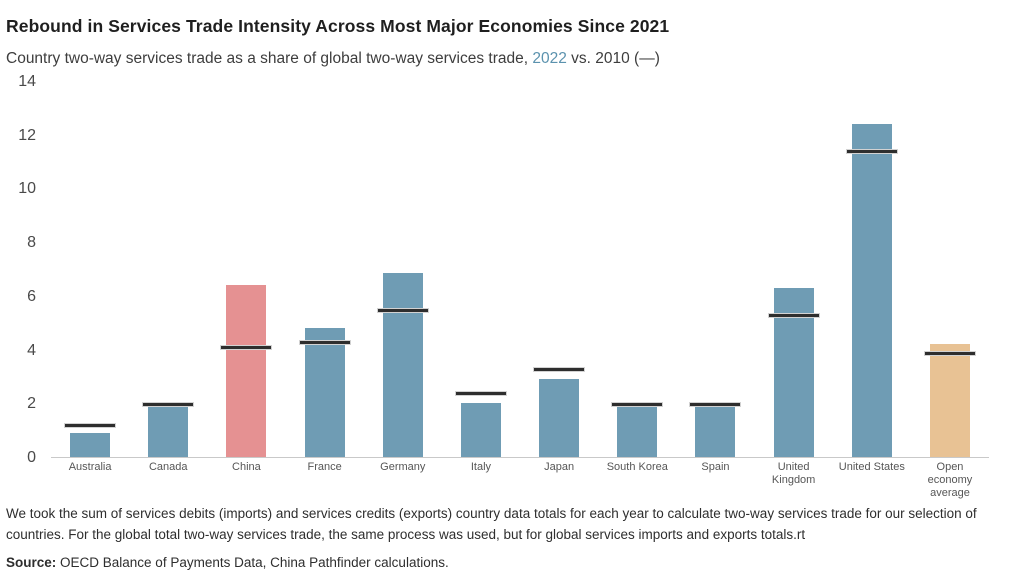  What do you see at coordinates (480, 394) in the screenshot?
I see `dash-2010-italy` at bounding box center [480, 394].